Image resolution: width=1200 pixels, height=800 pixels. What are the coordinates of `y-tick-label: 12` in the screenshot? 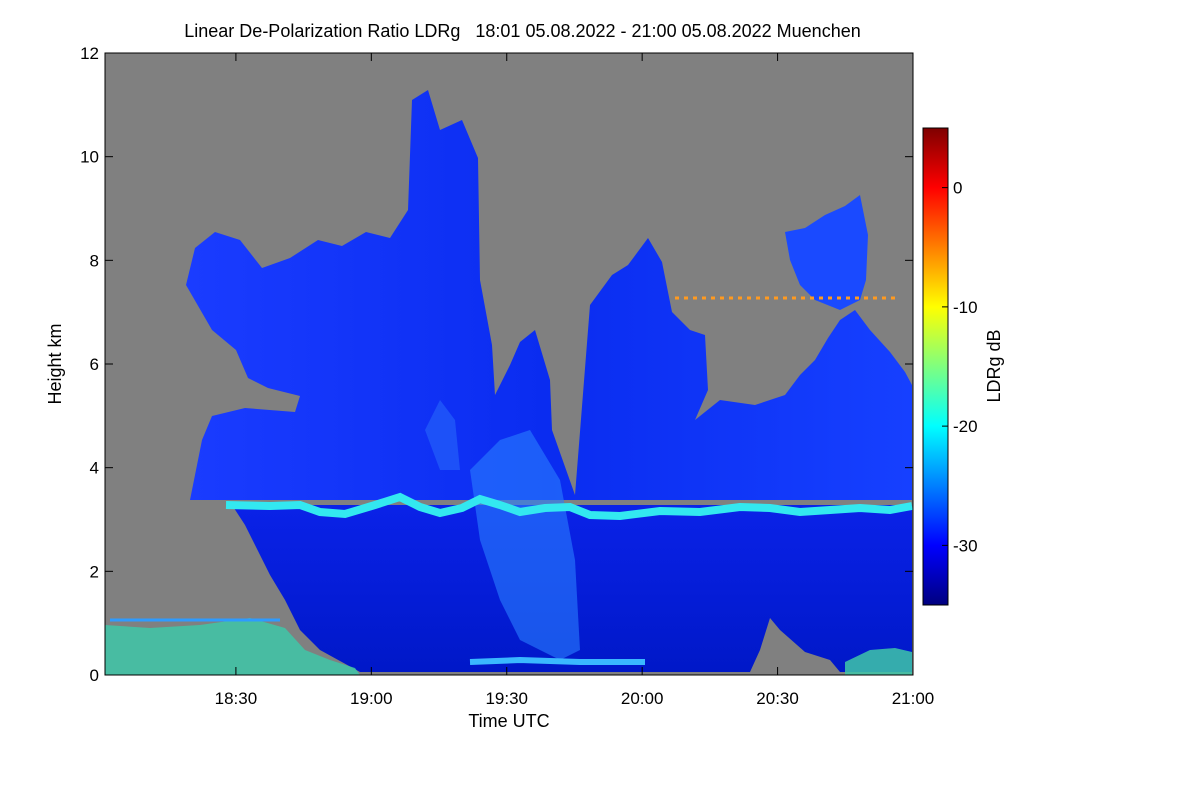 It's located at (89, 53).